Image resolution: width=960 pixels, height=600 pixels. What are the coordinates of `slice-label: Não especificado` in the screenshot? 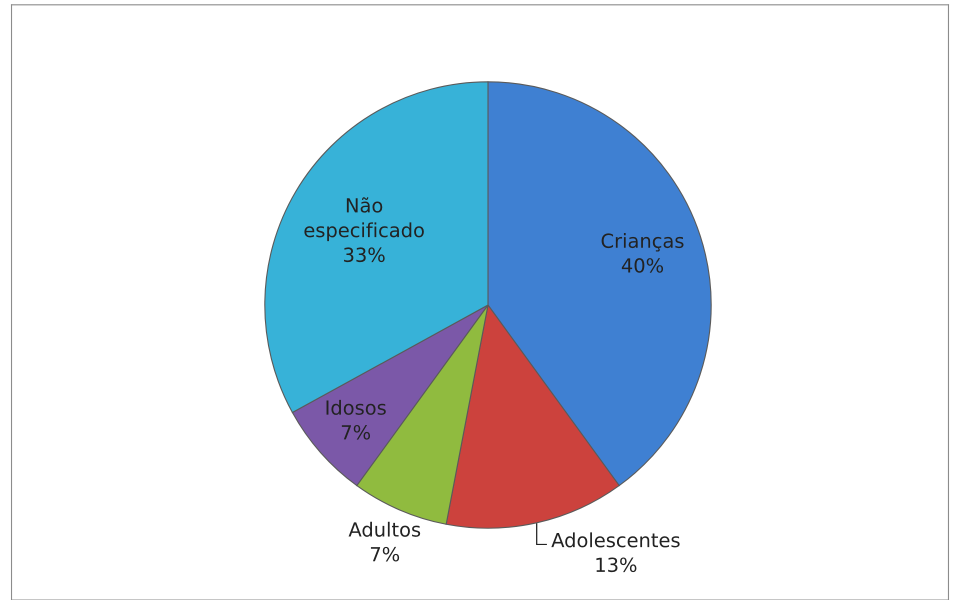 It's located at (364, 219).